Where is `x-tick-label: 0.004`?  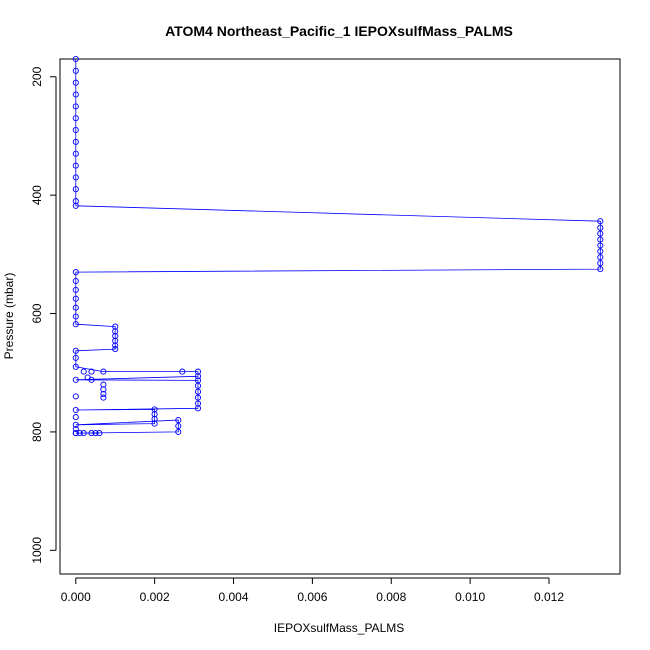 x-tick-label: 0.004 is located at coordinates (234, 597).